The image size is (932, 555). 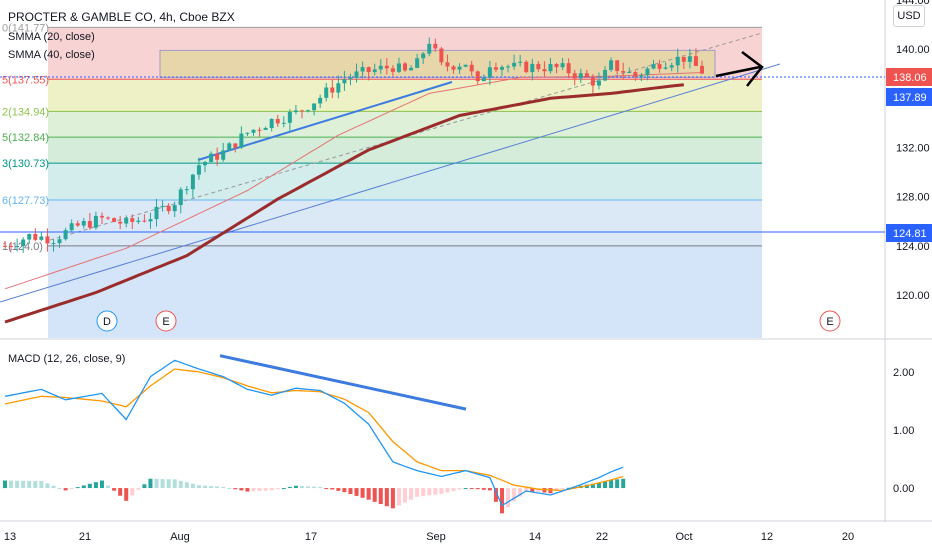 I want to click on fib-level-label: 6(127.73), so click(x=25, y=201).